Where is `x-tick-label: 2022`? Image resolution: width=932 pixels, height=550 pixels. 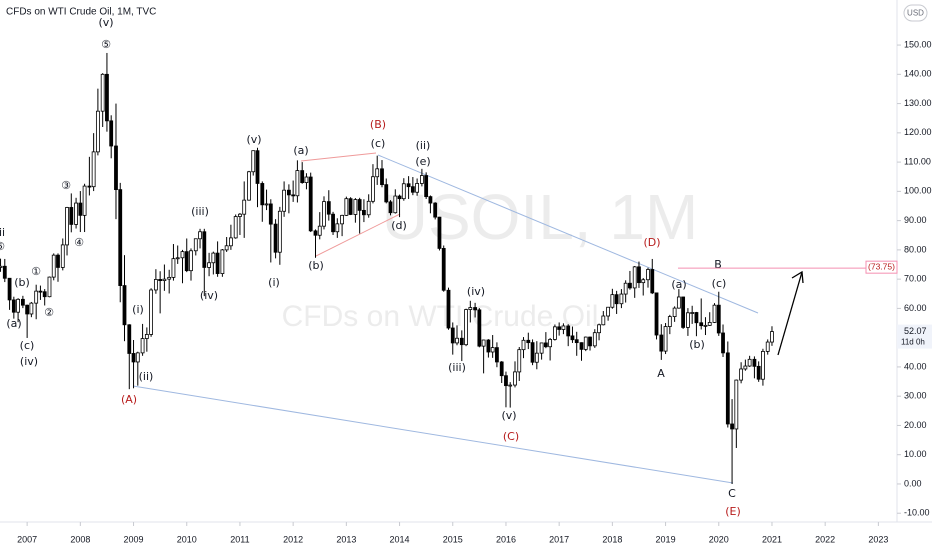 x-tick-label: 2022 is located at coordinates (825, 539).